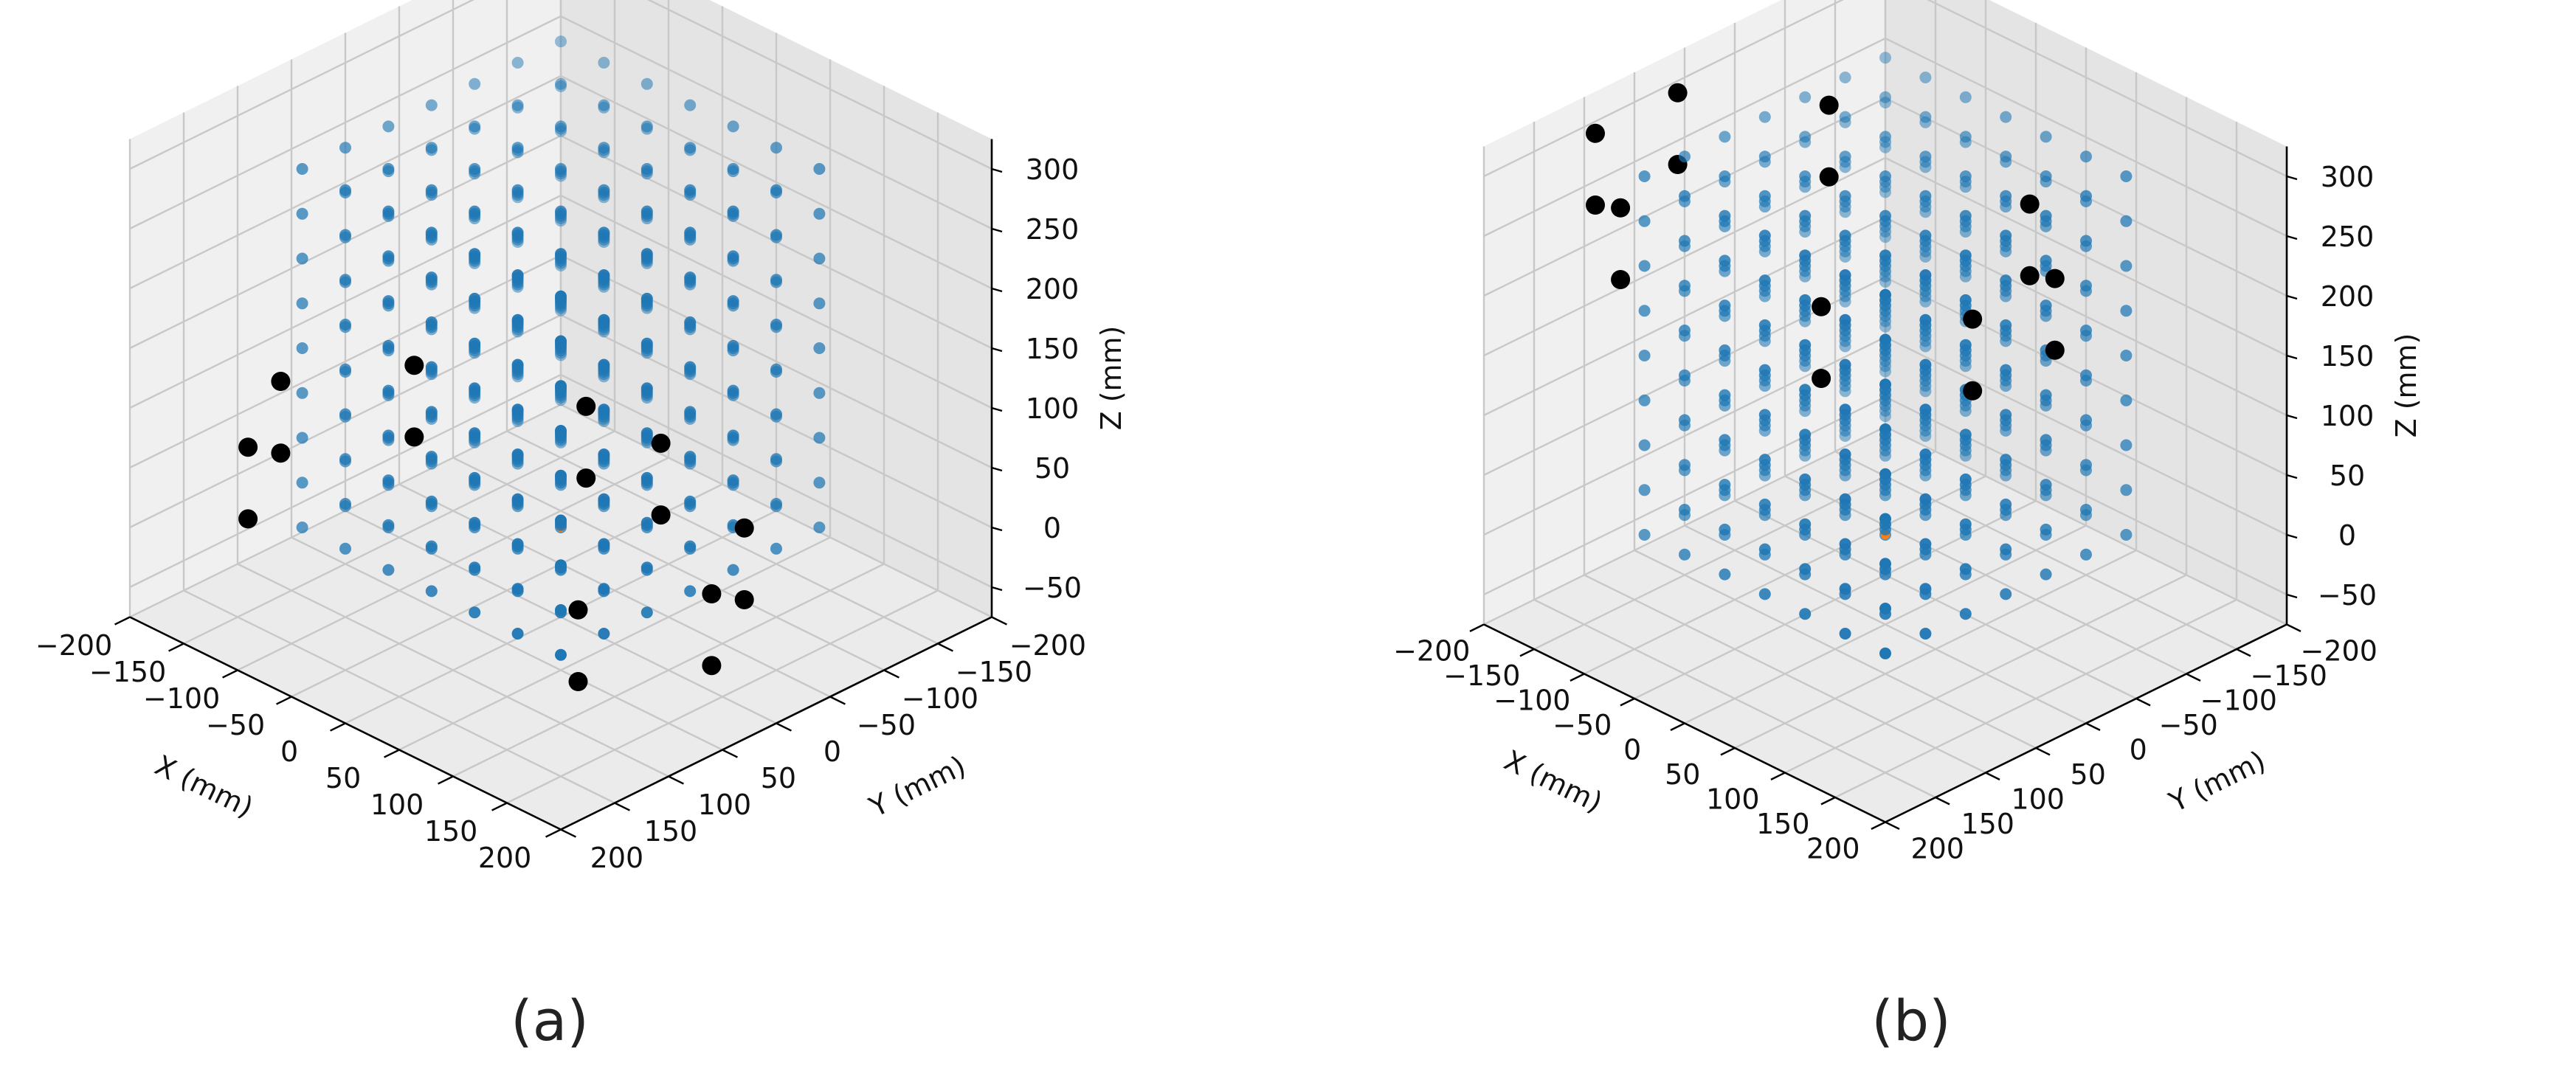 The height and width of the screenshot is (1091, 2576). Describe the element at coordinates (2238, 700) in the screenshot. I see `y-tick-label: −100` at that location.